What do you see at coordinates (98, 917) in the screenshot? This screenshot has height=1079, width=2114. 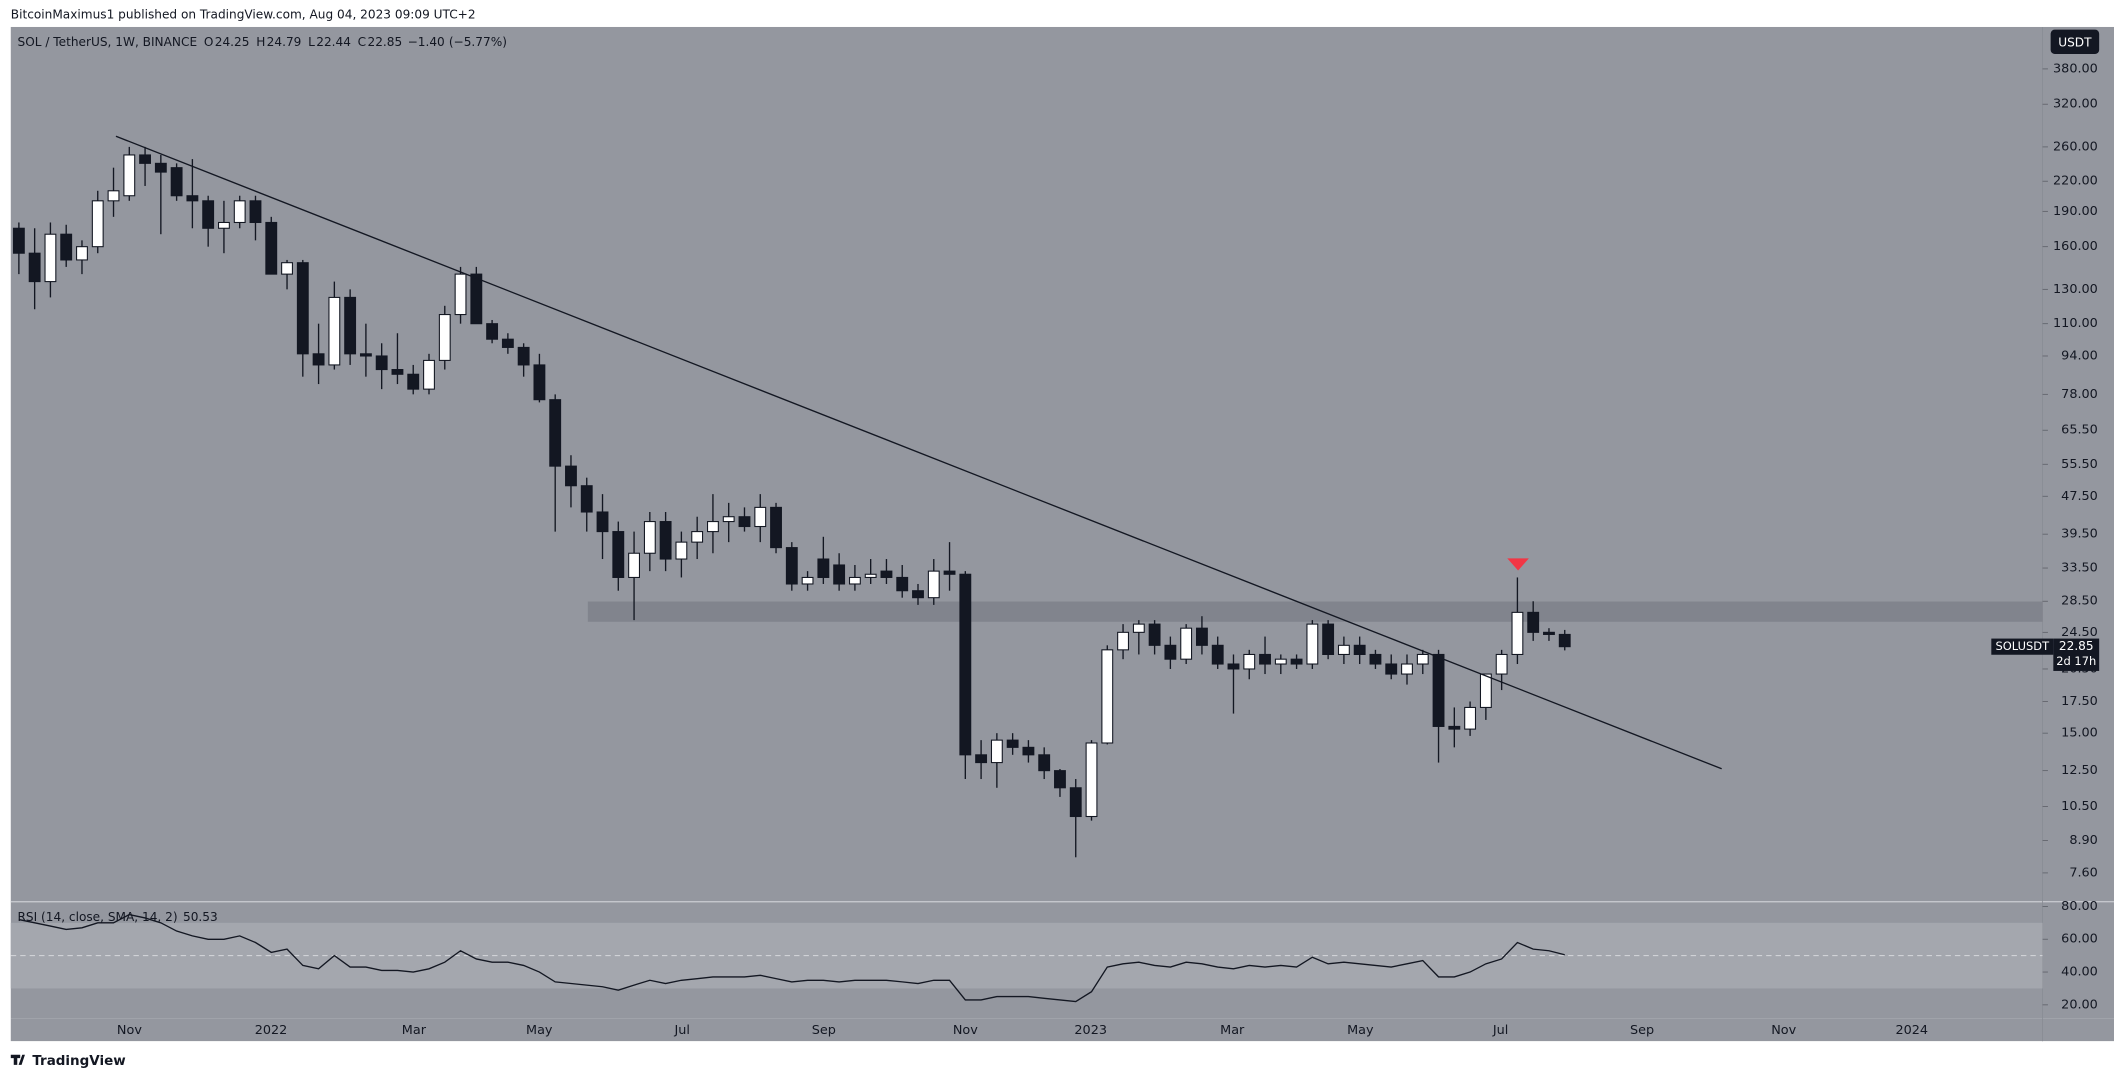 I see `rsi-title: RSI (14, close, SMA, 14, 2)` at bounding box center [98, 917].